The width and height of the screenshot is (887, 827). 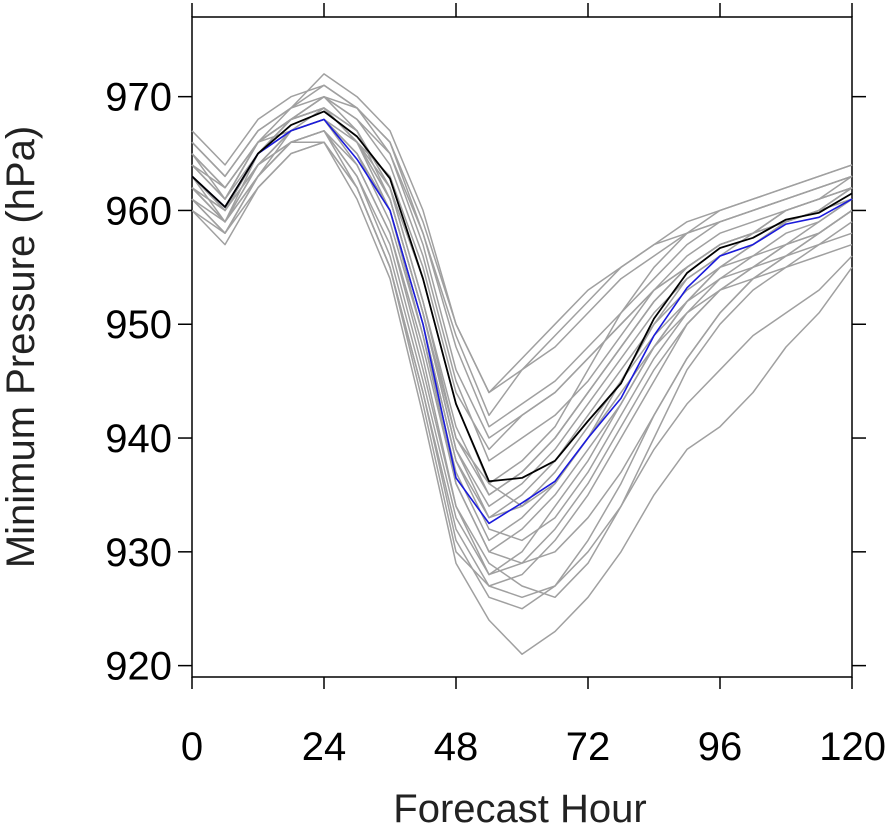 What do you see at coordinates (21, 347) in the screenshot?
I see `y-axis-title: Minimum Pressure (hPa)` at bounding box center [21, 347].